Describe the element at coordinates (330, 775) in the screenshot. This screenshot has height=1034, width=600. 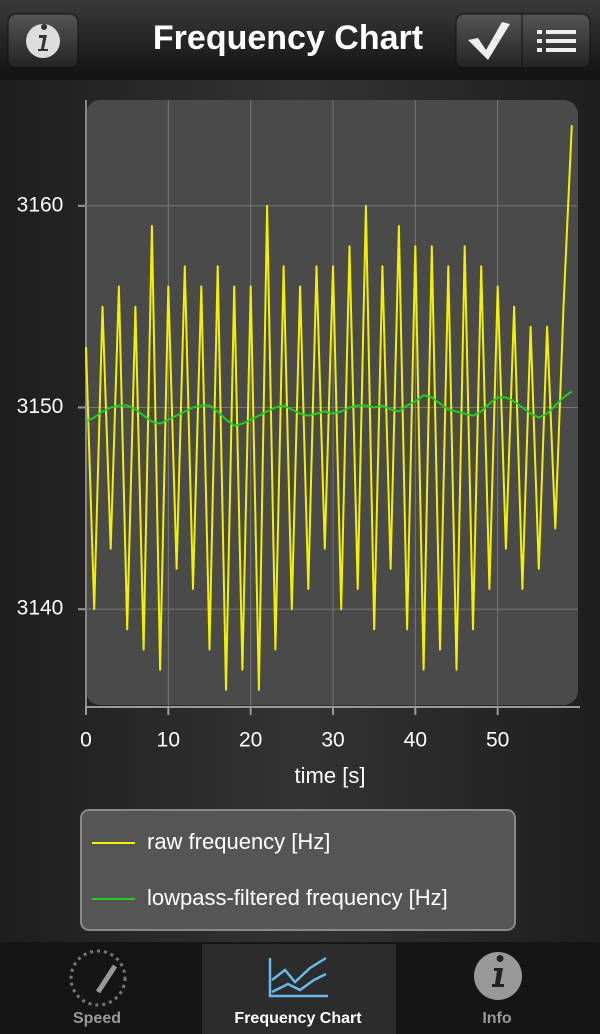
I see `x-axis-label: time [s]` at that location.